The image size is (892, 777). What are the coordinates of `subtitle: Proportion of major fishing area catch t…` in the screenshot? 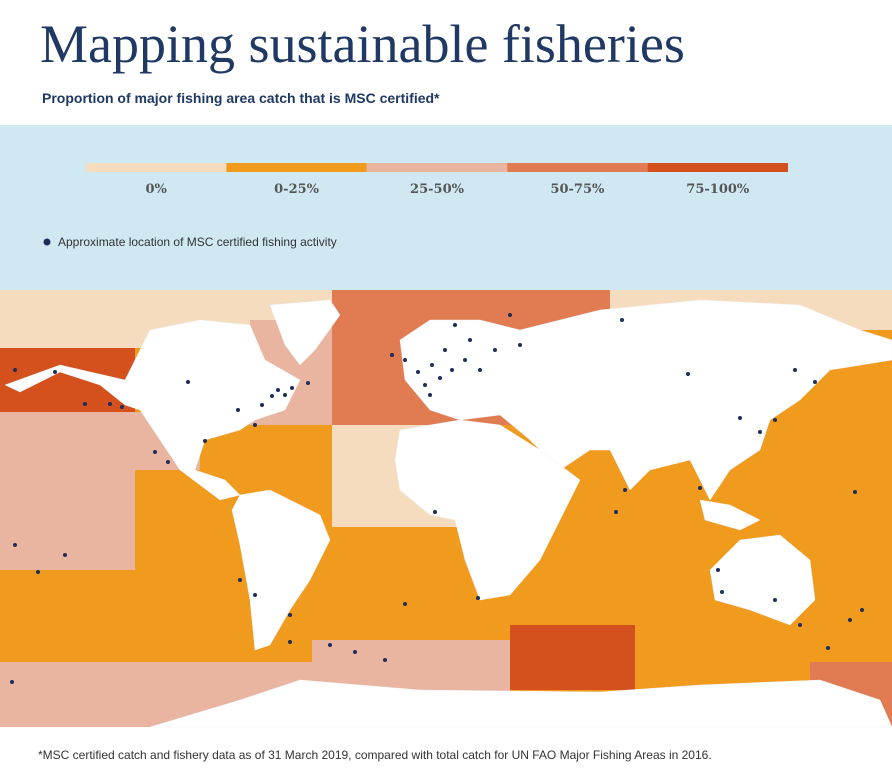 It's located at (241, 98).